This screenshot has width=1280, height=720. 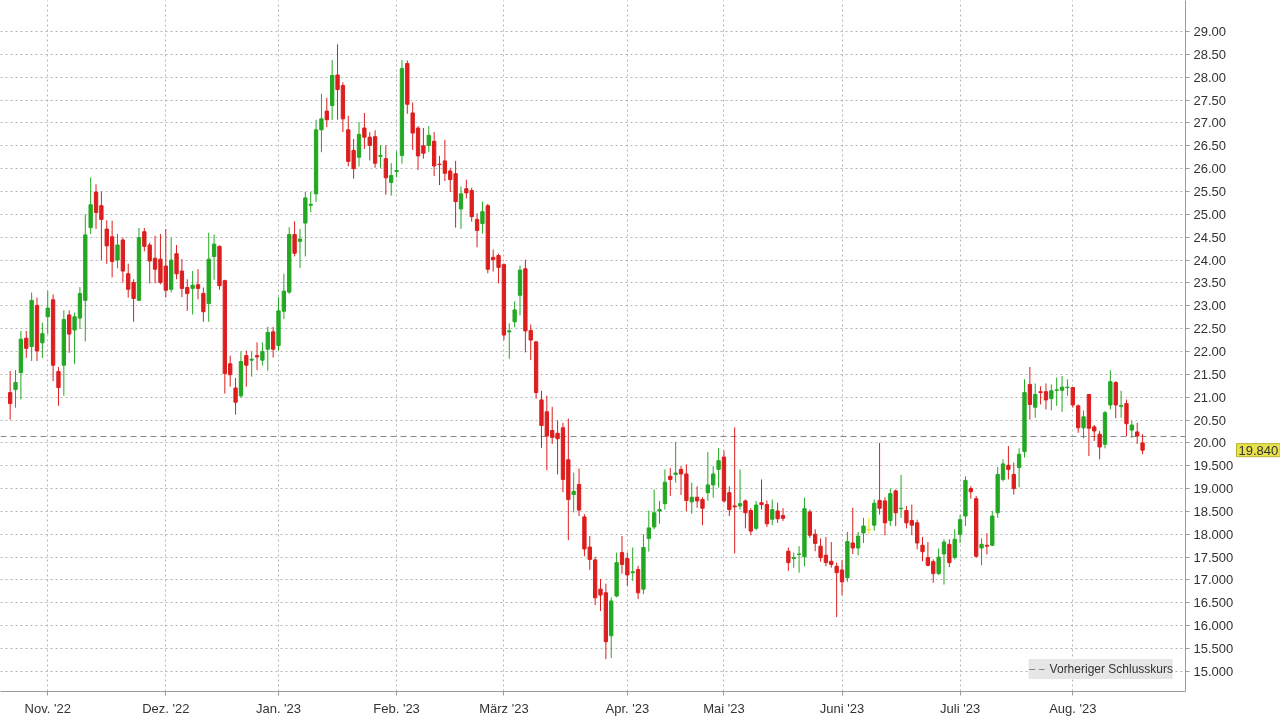 What do you see at coordinates (1210, 32) in the screenshot?
I see `y-tick-label: 29.00` at bounding box center [1210, 32].